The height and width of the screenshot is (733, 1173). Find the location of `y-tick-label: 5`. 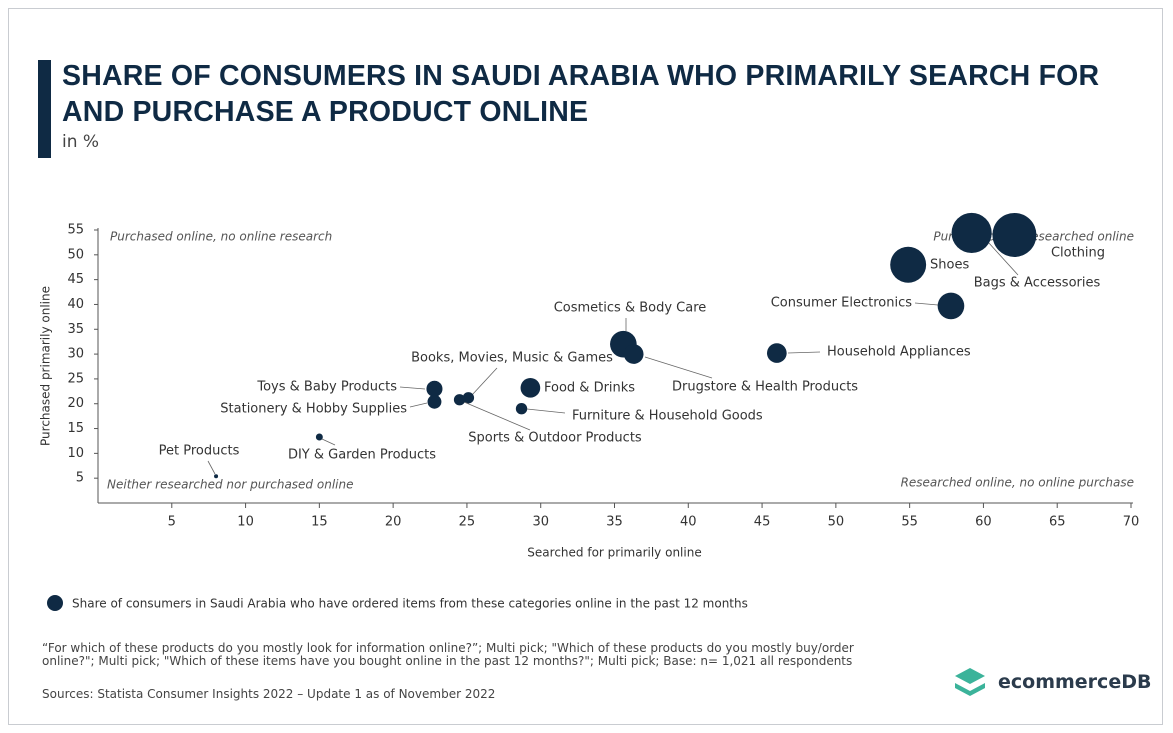

y-tick-label: 5 is located at coordinates (80, 478).